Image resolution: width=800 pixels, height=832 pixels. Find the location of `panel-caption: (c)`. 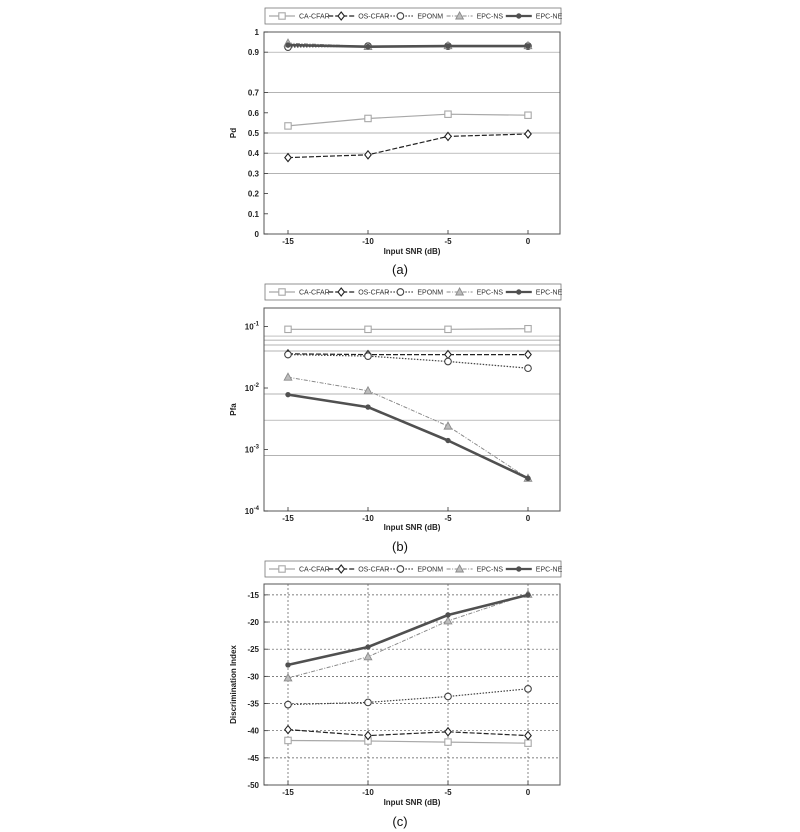

panel-caption: (c) is located at coordinates (399, 821).